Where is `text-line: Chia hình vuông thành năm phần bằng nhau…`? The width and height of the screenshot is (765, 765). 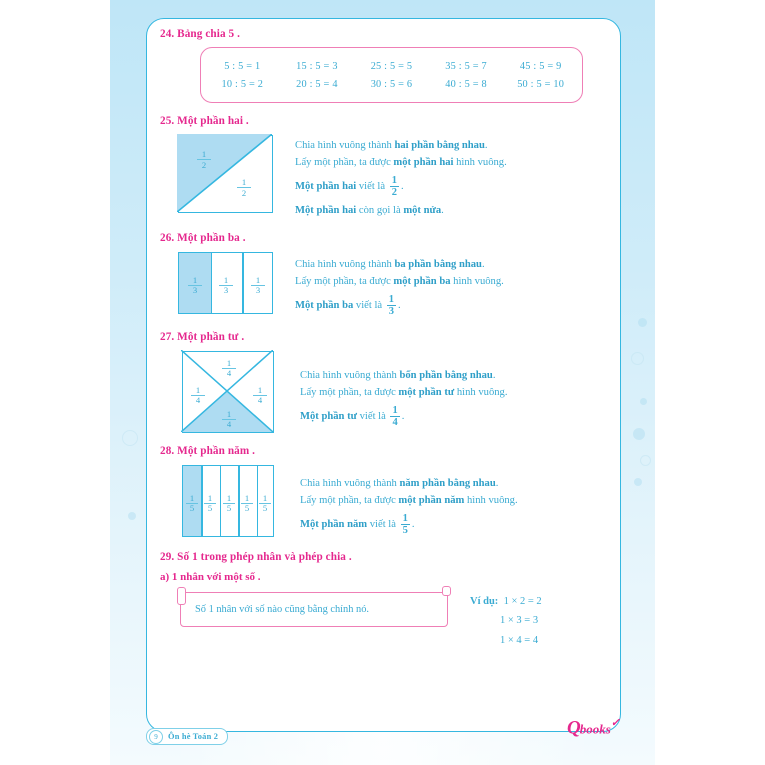 text-line: Chia hình vuông thành năm phần bằng nhau… is located at coordinates (399, 483).